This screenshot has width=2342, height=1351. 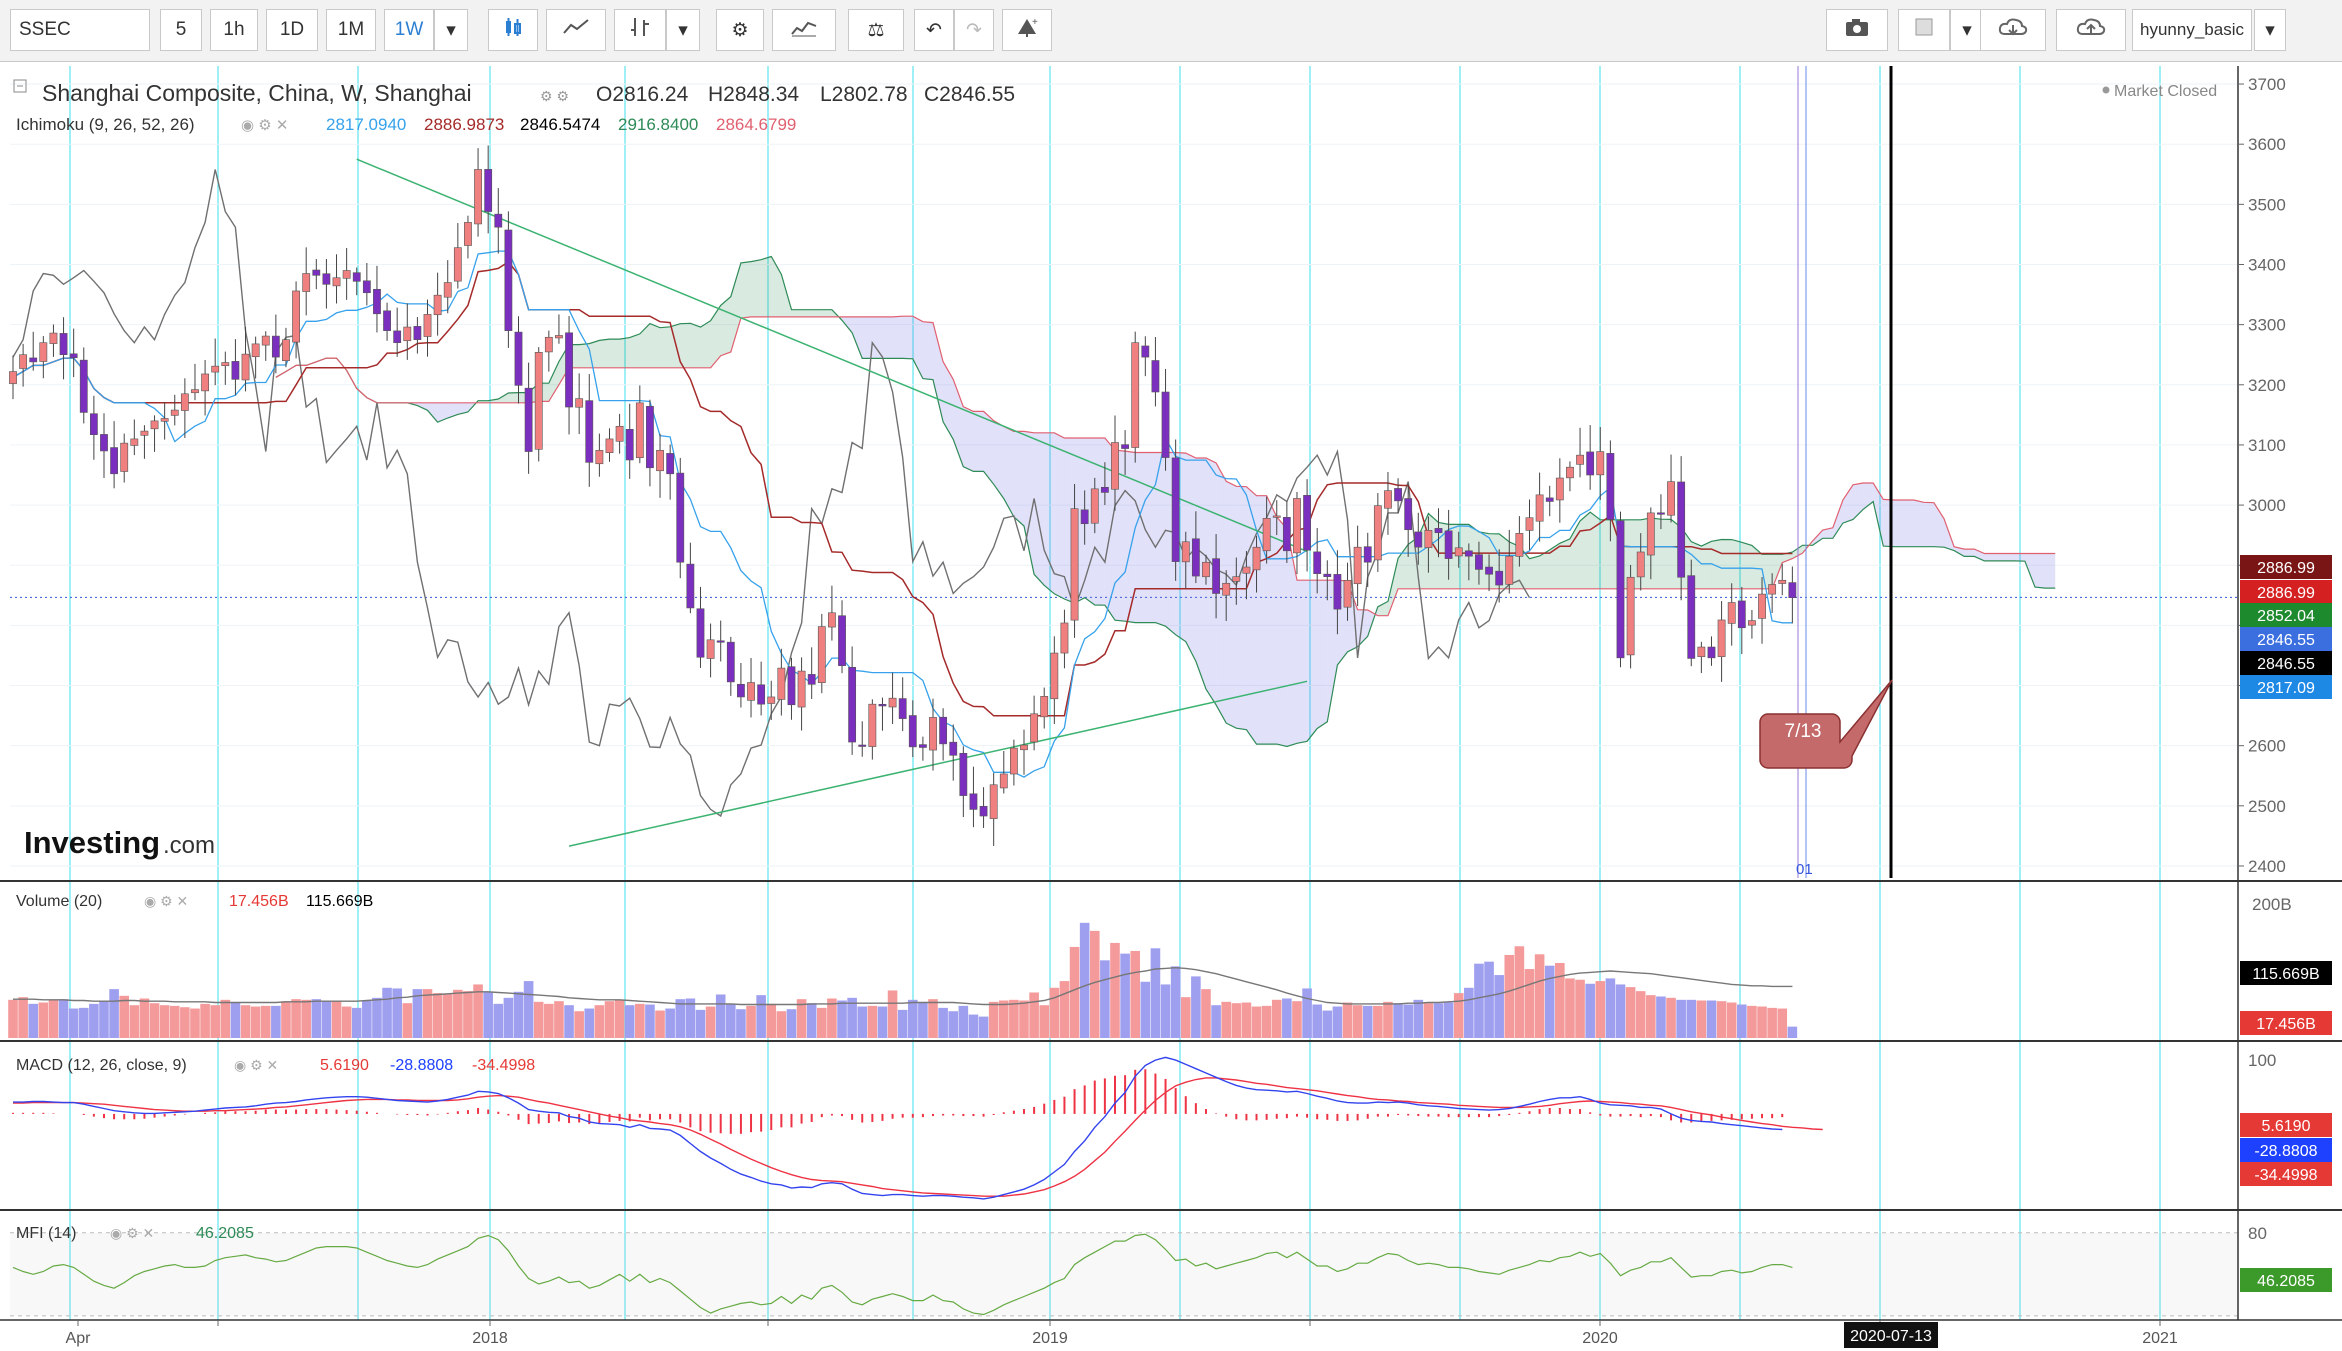 I want to click on redo-button: ↷, so click(x=974, y=30).